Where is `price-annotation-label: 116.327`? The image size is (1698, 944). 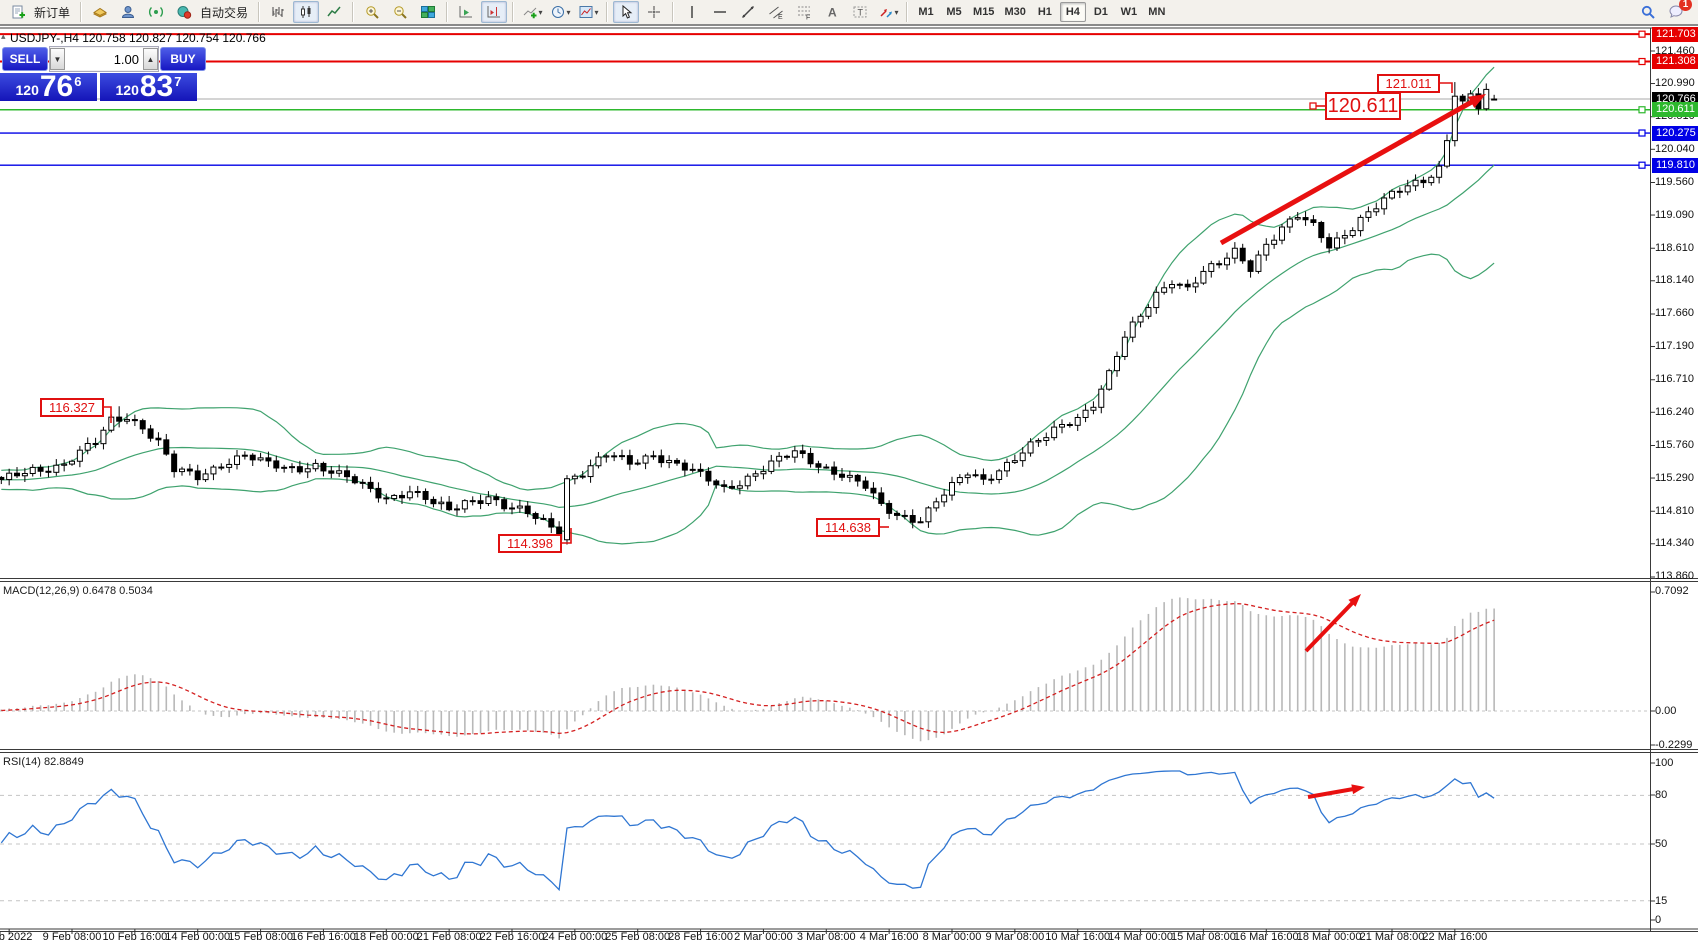
price-annotation-label: 116.327 is located at coordinates (72, 407).